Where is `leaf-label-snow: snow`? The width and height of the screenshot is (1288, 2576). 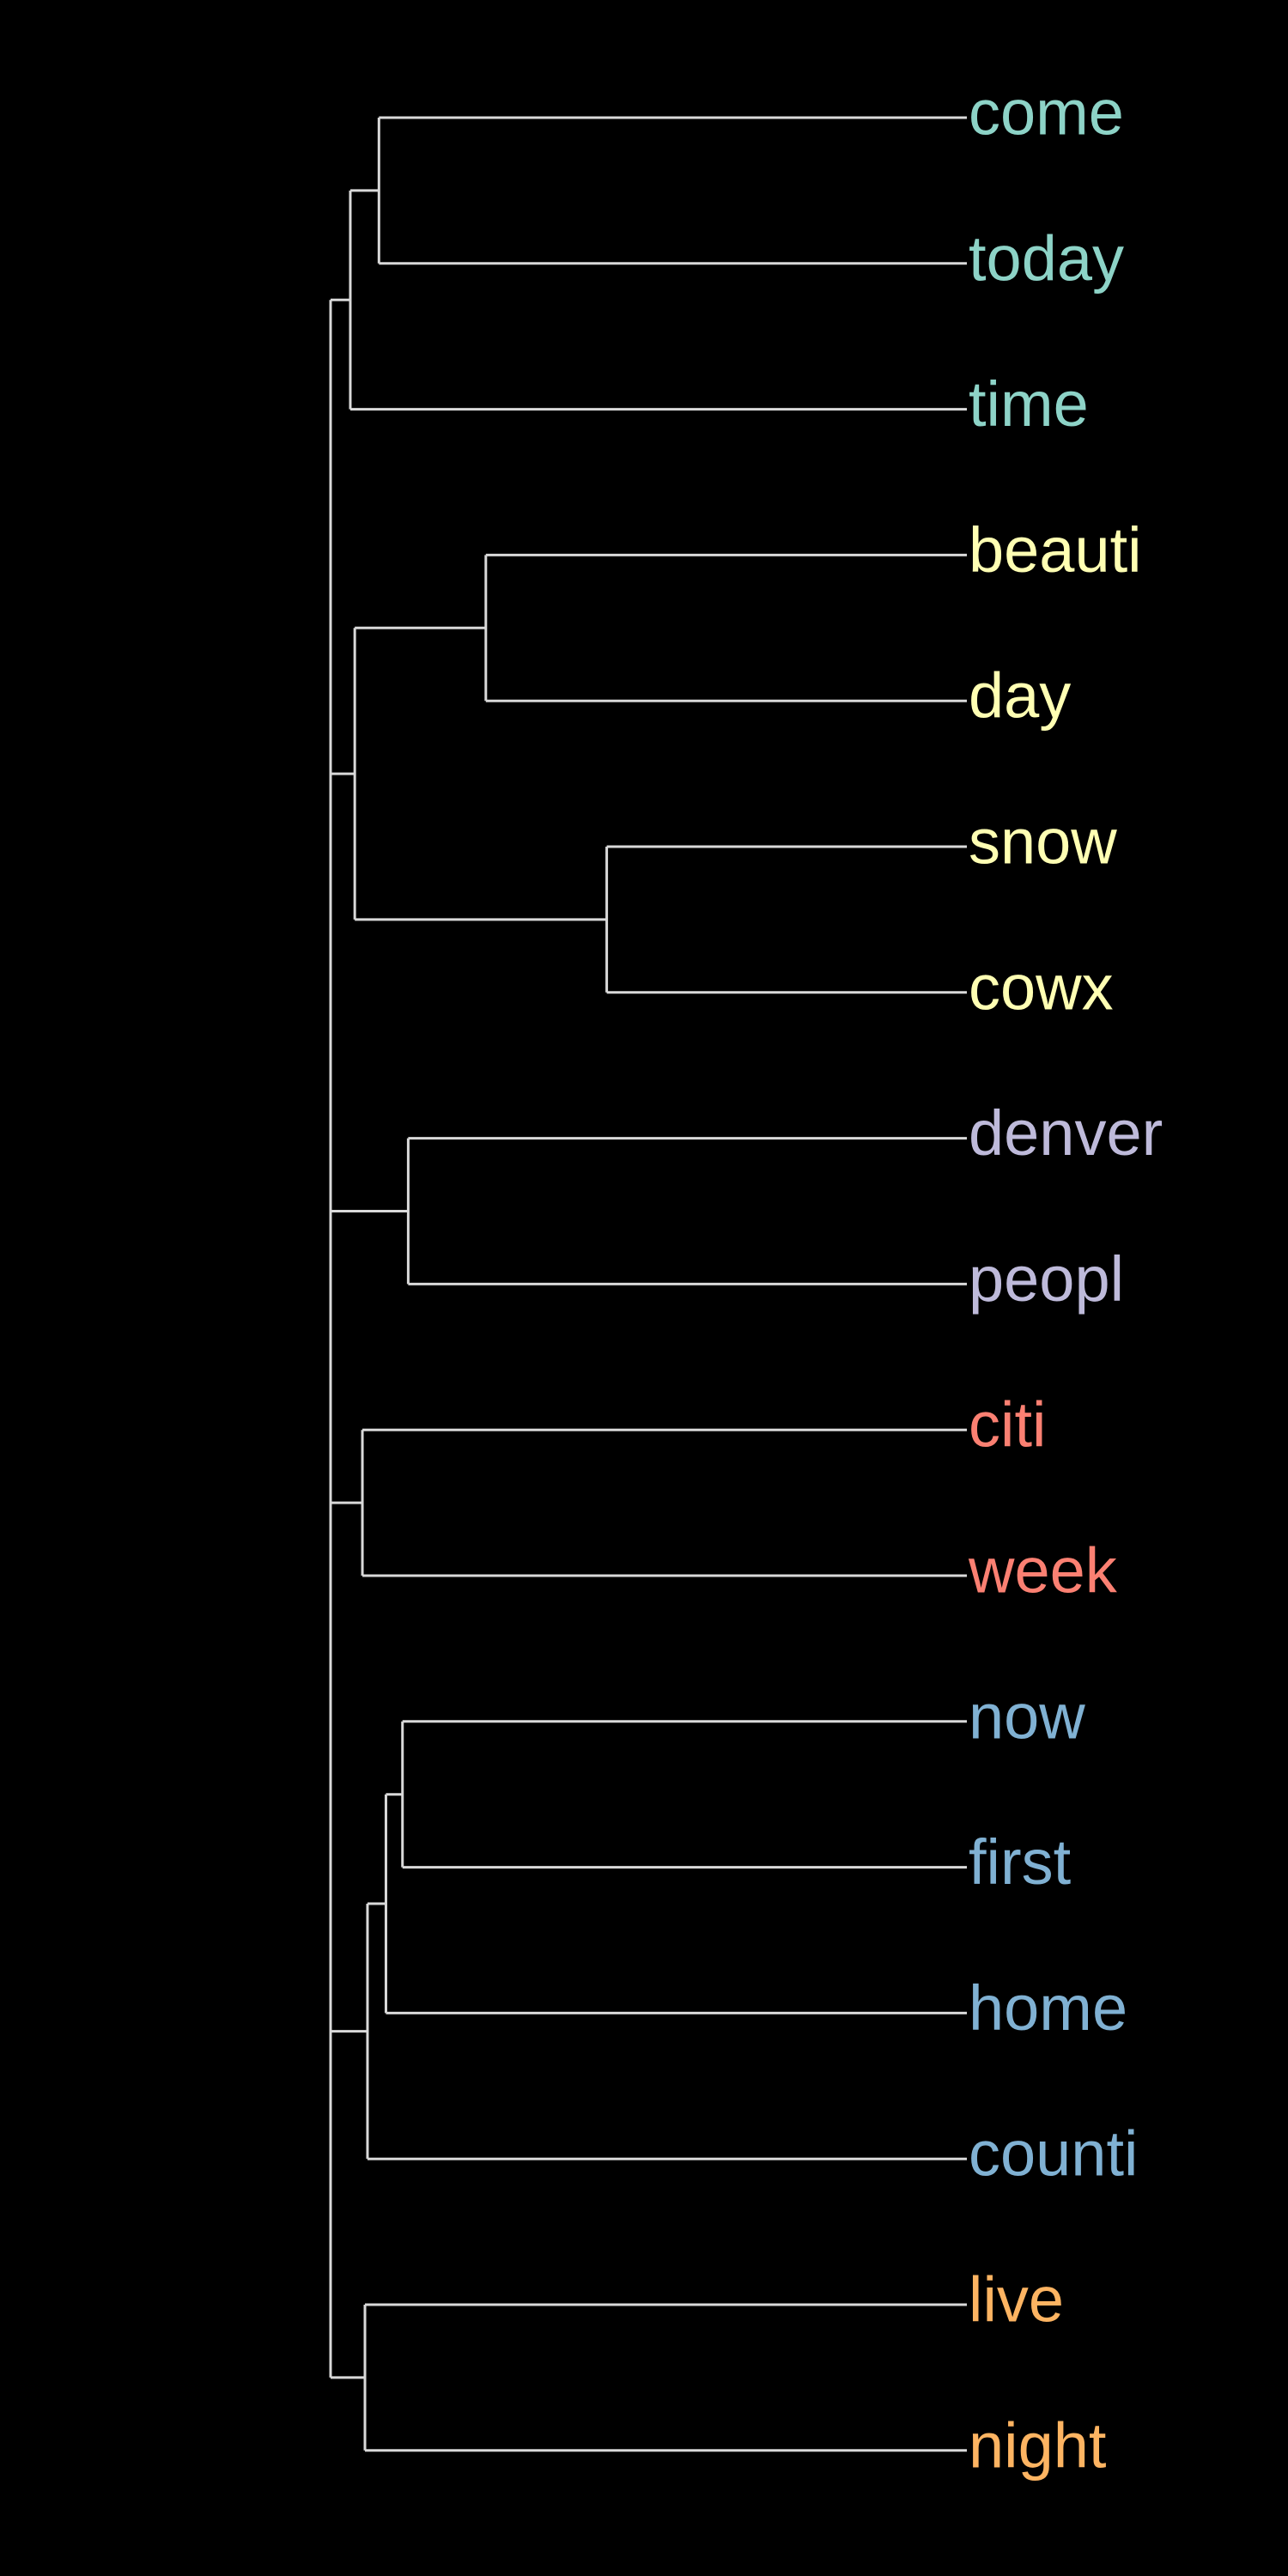
leaf-label-snow: snow is located at coordinates (1043, 842).